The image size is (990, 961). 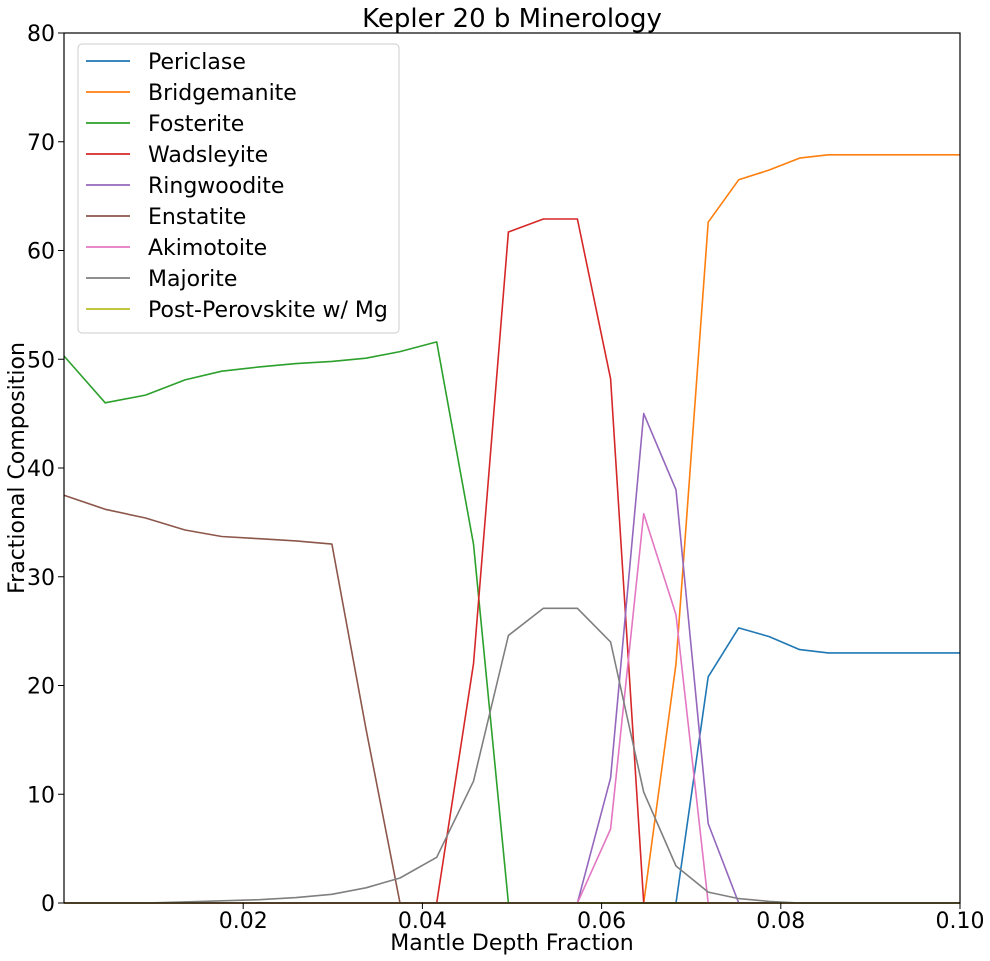 What do you see at coordinates (422, 921) in the screenshot?
I see `x-tick-label: 0.04` at bounding box center [422, 921].